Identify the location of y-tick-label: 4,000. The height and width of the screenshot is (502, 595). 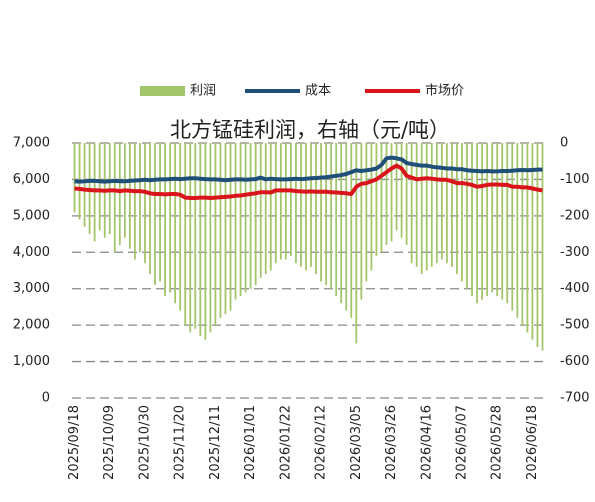
(31, 252).